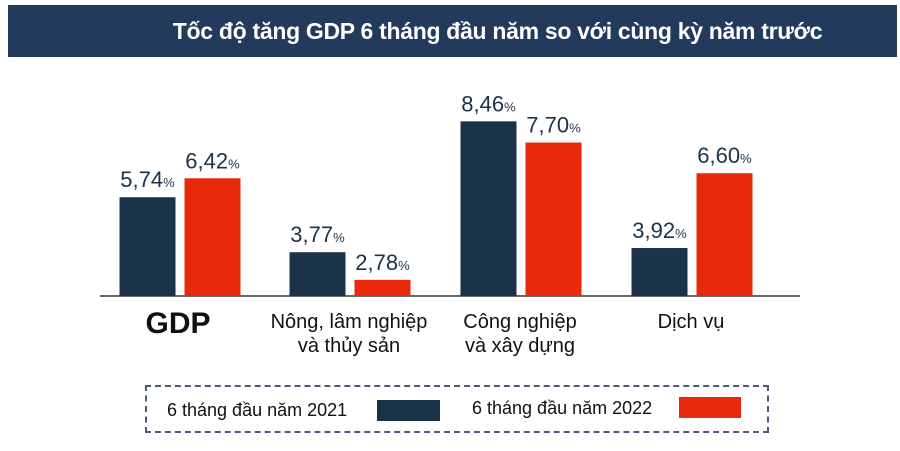 This screenshot has width=900, height=451. What do you see at coordinates (349, 334) in the screenshot?
I see `category-label-agriculture: Nông, lâm nghiệp và thủy sản` at bounding box center [349, 334].